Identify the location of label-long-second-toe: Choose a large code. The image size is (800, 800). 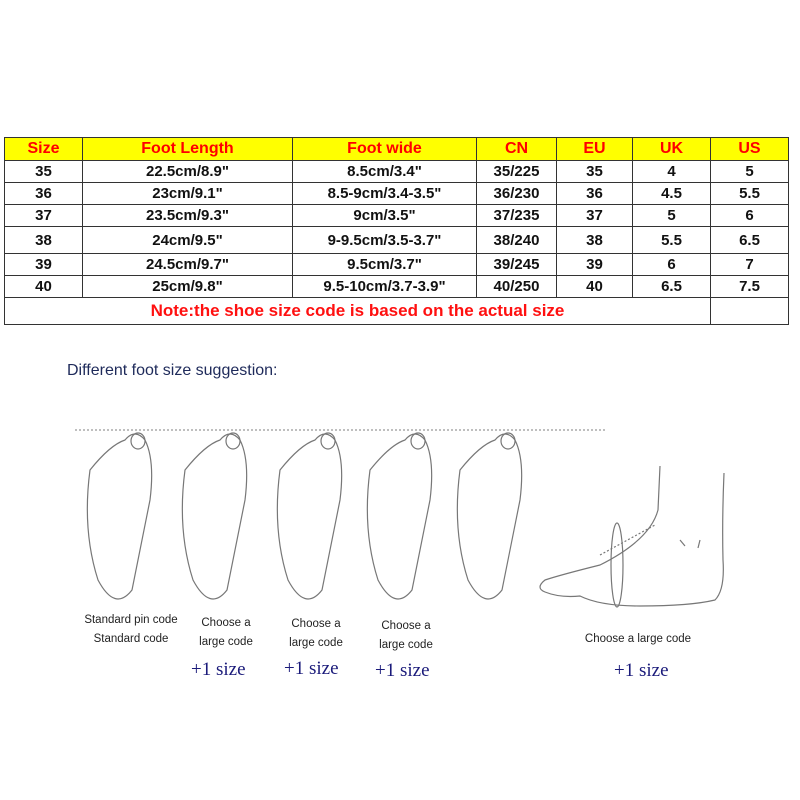
(316, 634).